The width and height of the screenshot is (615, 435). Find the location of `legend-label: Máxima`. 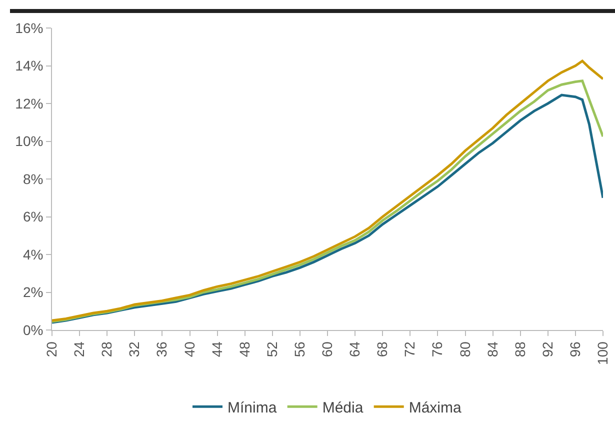

legend-label: Máxima is located at coordinates (435, 408).